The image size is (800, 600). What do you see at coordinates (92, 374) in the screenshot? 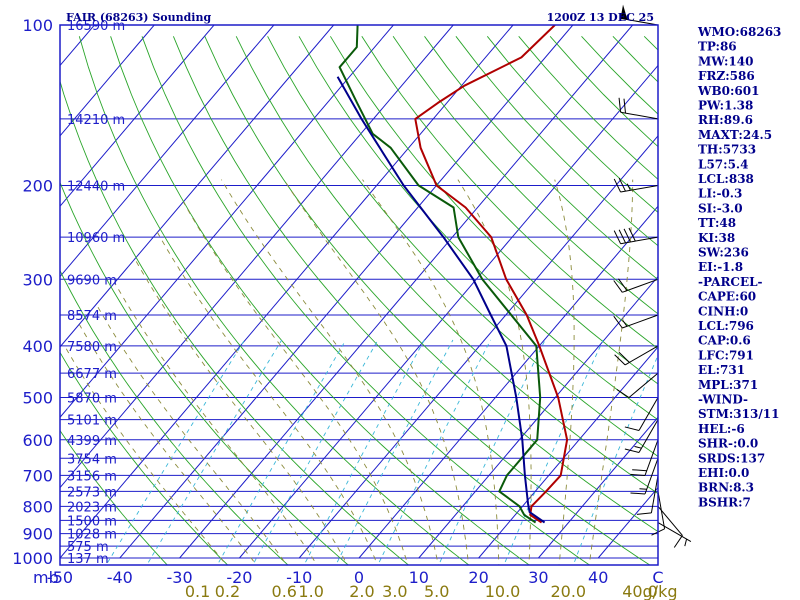
I see `height-label: 6677 m` at bounding box center [92, 374].